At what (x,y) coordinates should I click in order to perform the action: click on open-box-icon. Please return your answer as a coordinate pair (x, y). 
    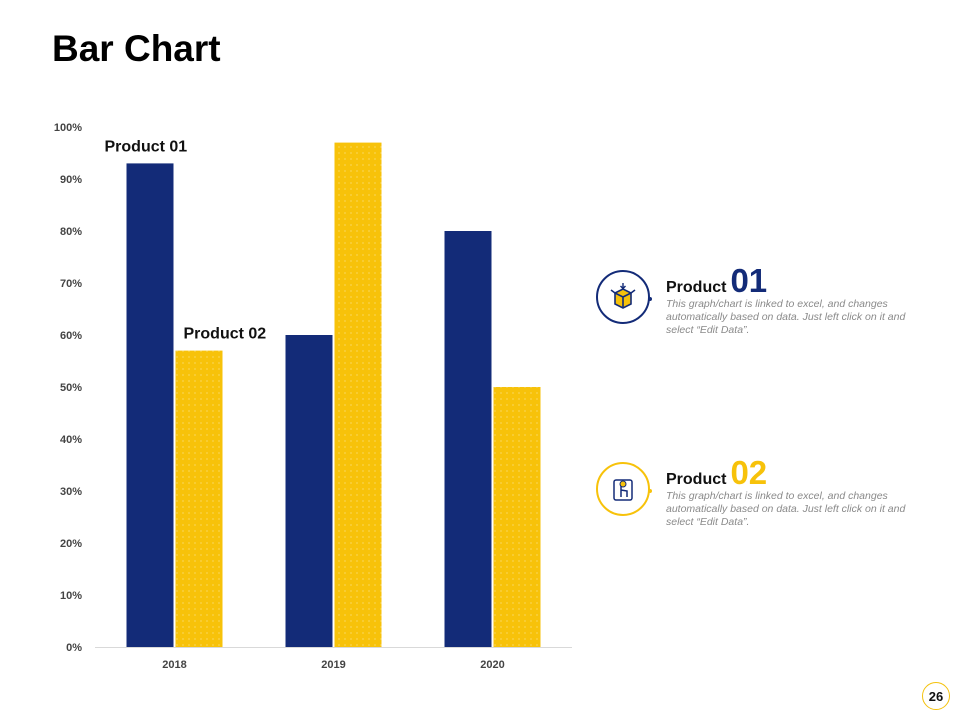
    Looking at the image, I should click on (624, 297).